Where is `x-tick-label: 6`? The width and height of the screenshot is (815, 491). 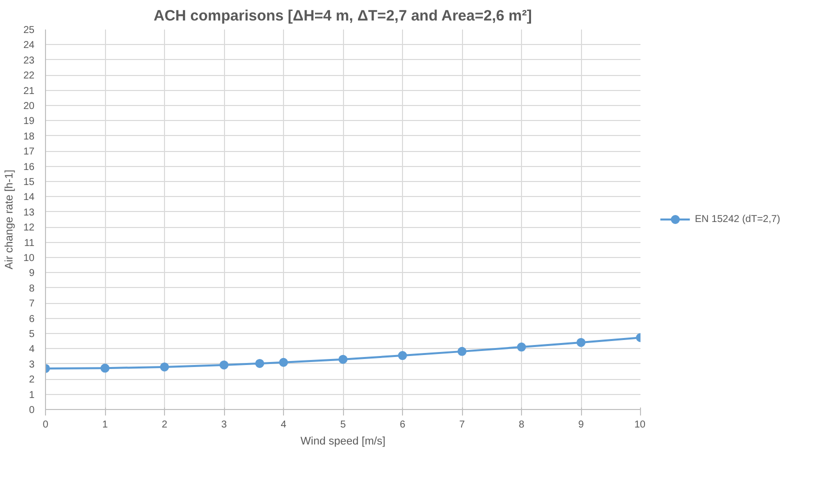 x-tick-label: 6 is located at coordinates (403, 425).